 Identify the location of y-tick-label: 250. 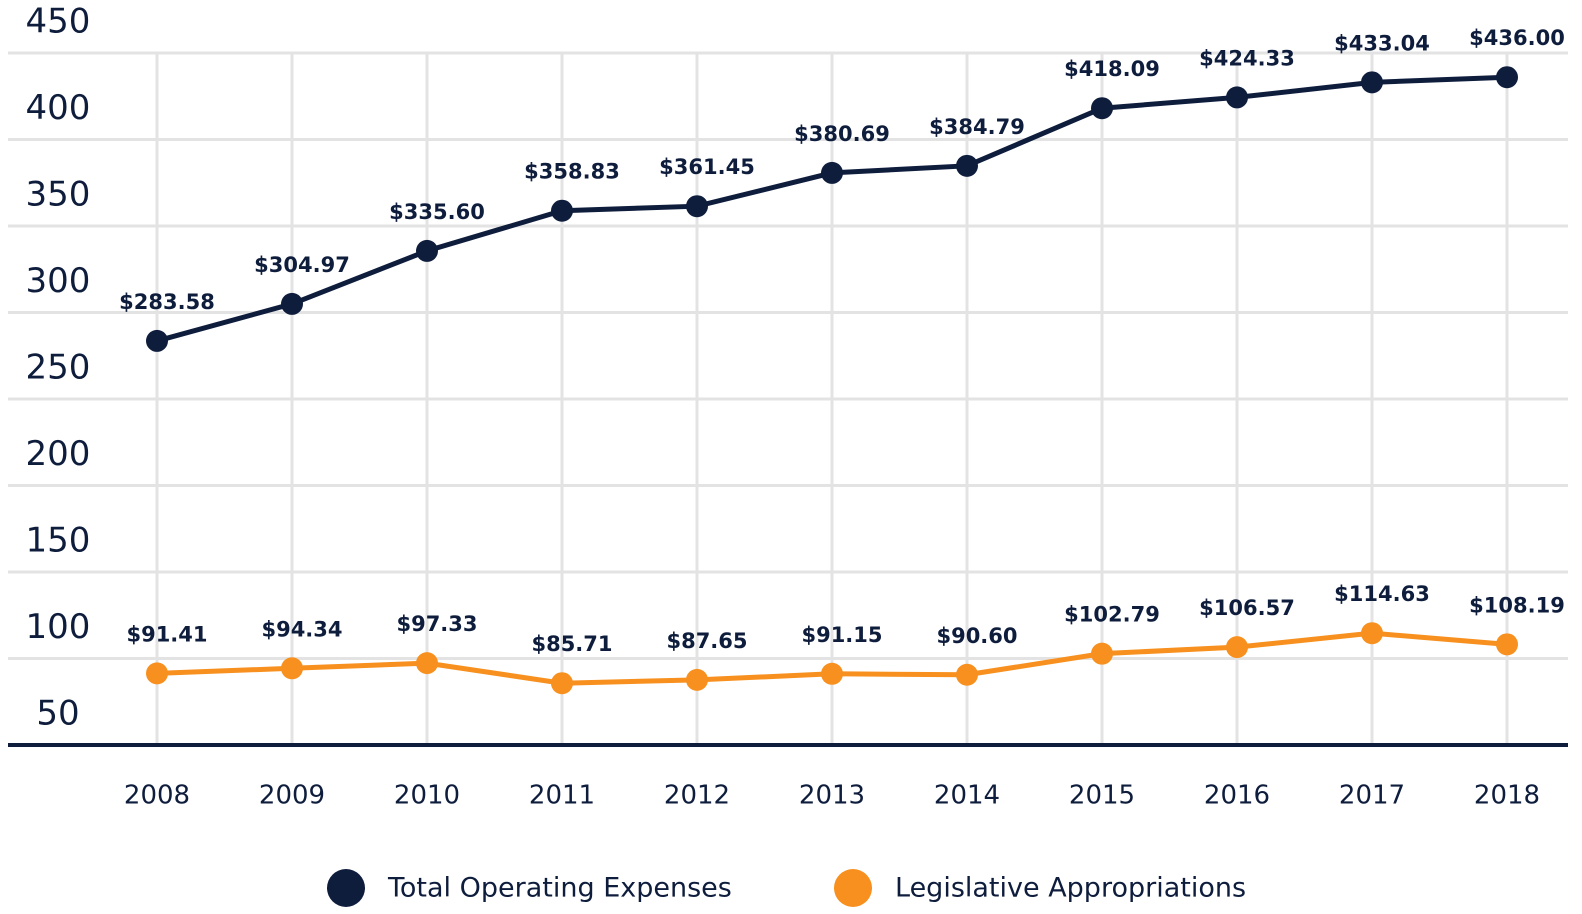
(58, 368).